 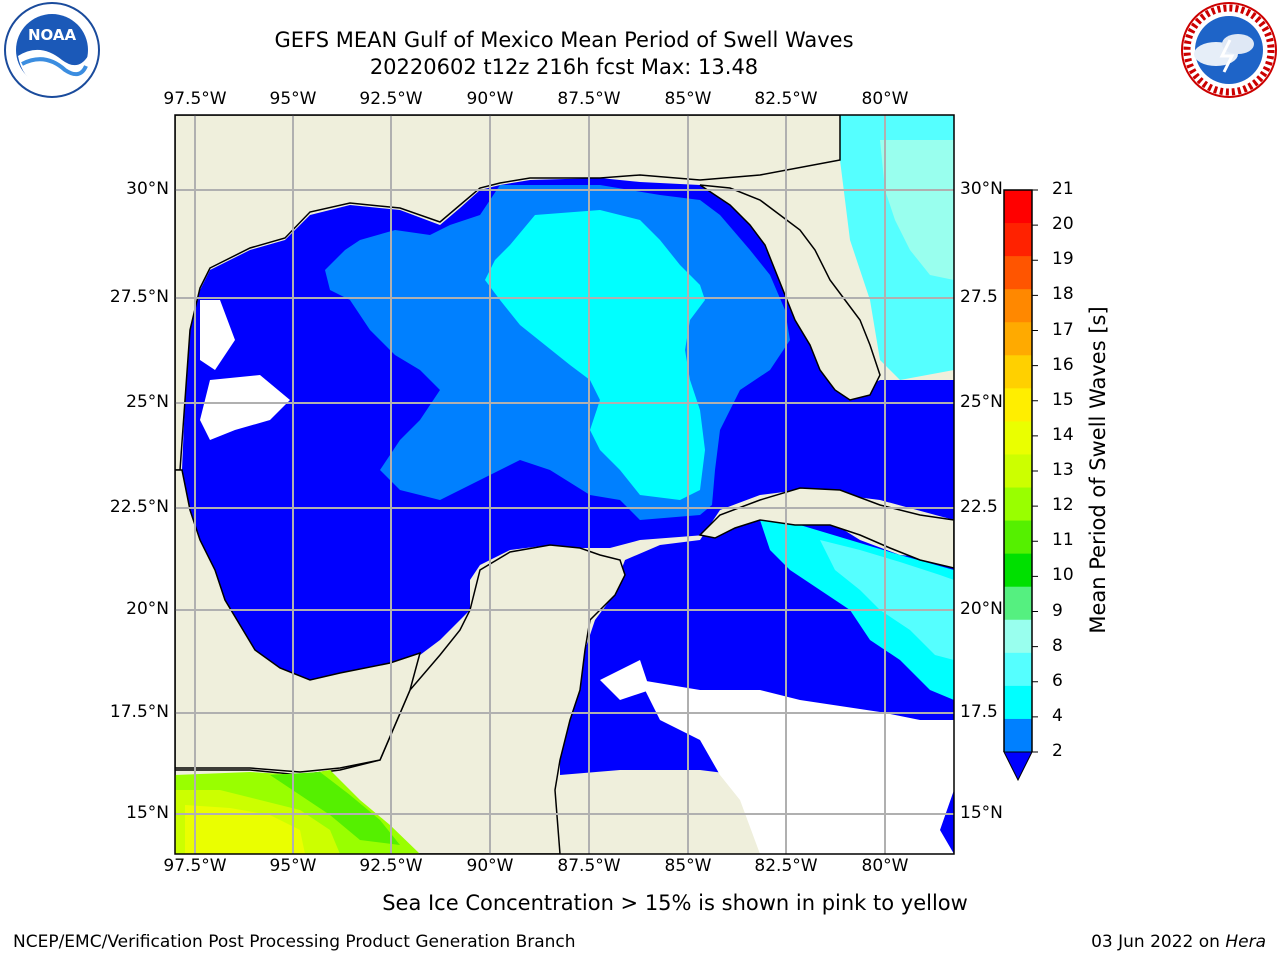 I want to click on colorbar-tick-label: 16, so click(x=1063, y=364).